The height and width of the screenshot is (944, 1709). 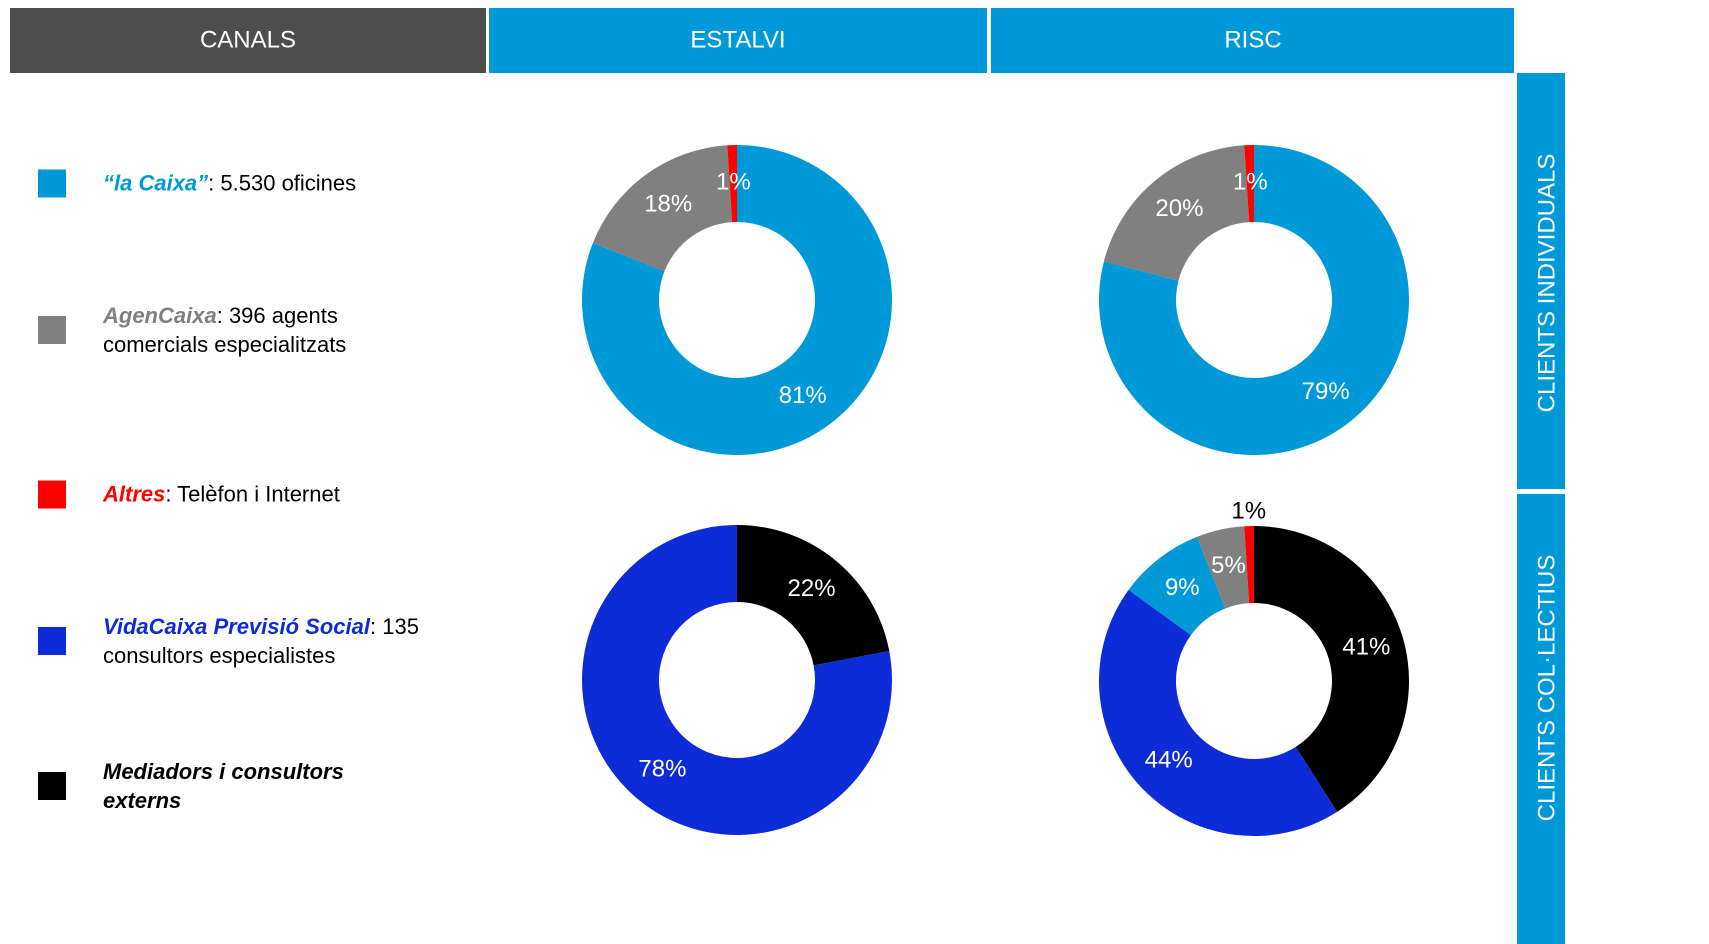 I want to click on legend-name: “la Caixa”, so click(x=156, y=183).